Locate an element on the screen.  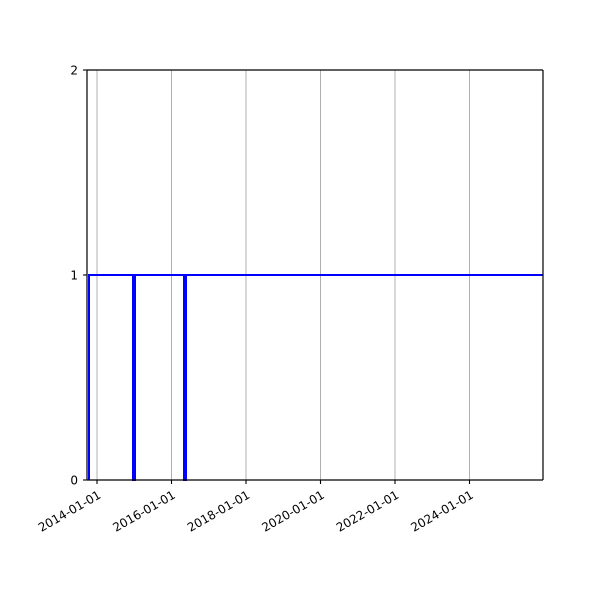
ytick-label-1: 1 is located at coordinates (74, 276).